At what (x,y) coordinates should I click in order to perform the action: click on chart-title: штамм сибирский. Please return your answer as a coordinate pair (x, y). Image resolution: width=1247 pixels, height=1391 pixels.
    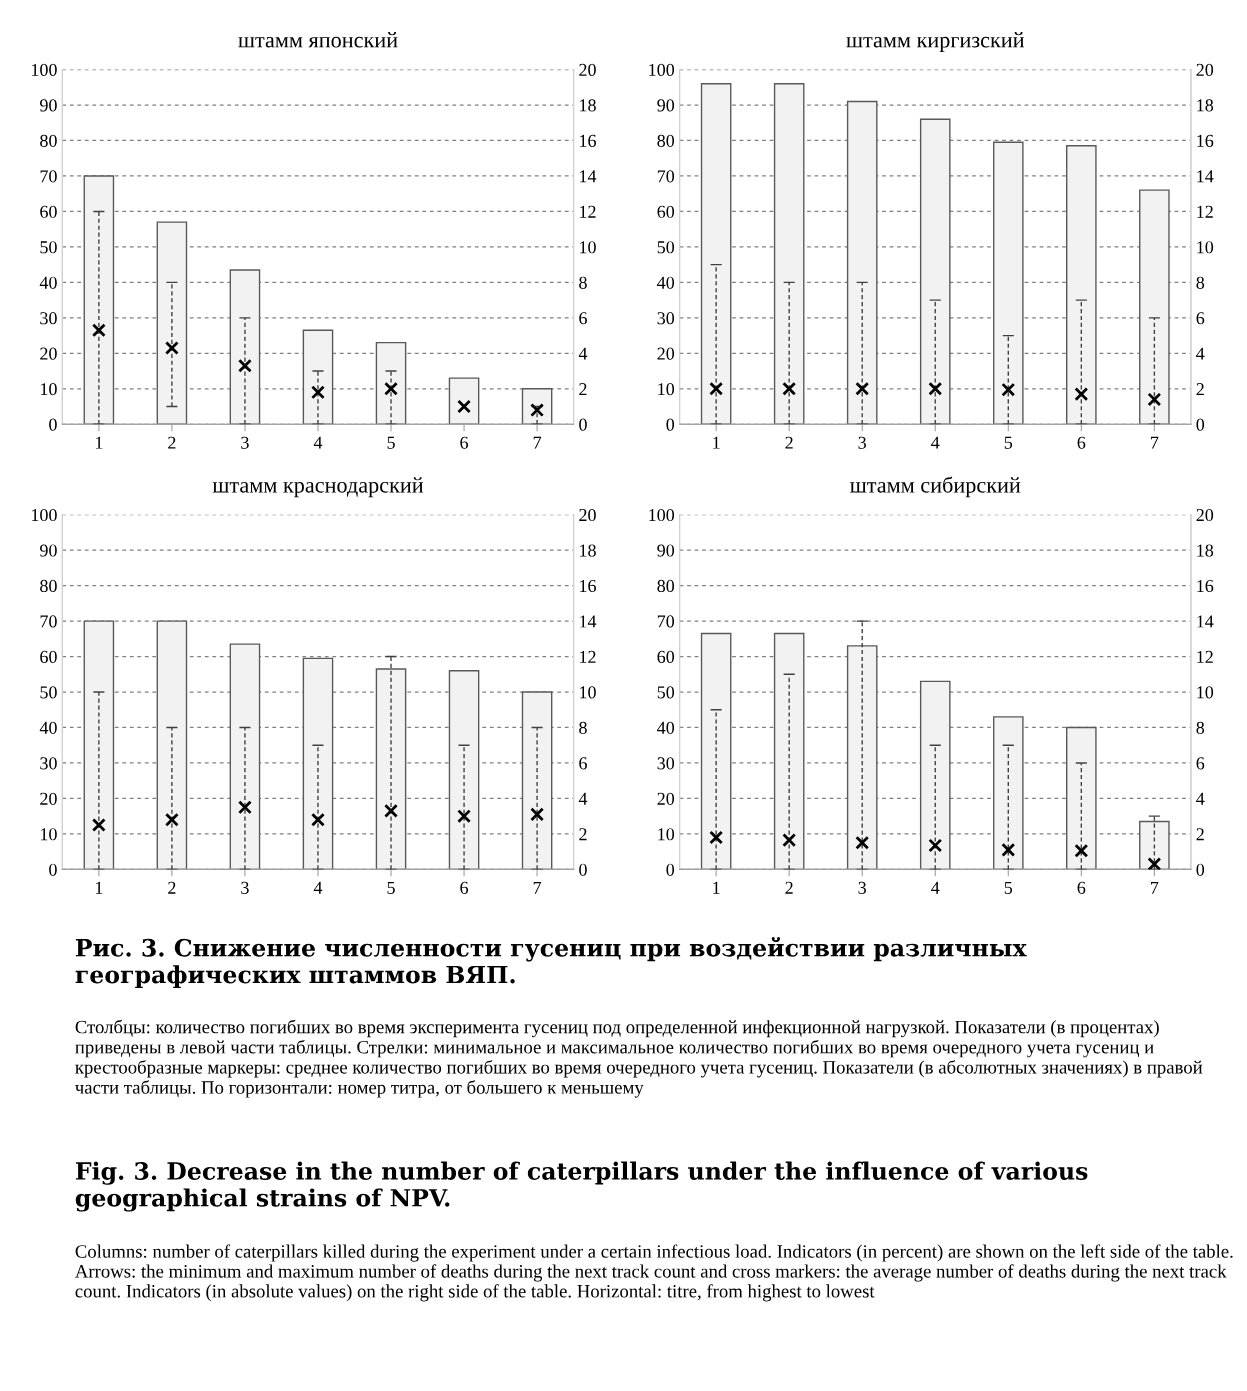
    Looking at the image, I should click on (935, 487).